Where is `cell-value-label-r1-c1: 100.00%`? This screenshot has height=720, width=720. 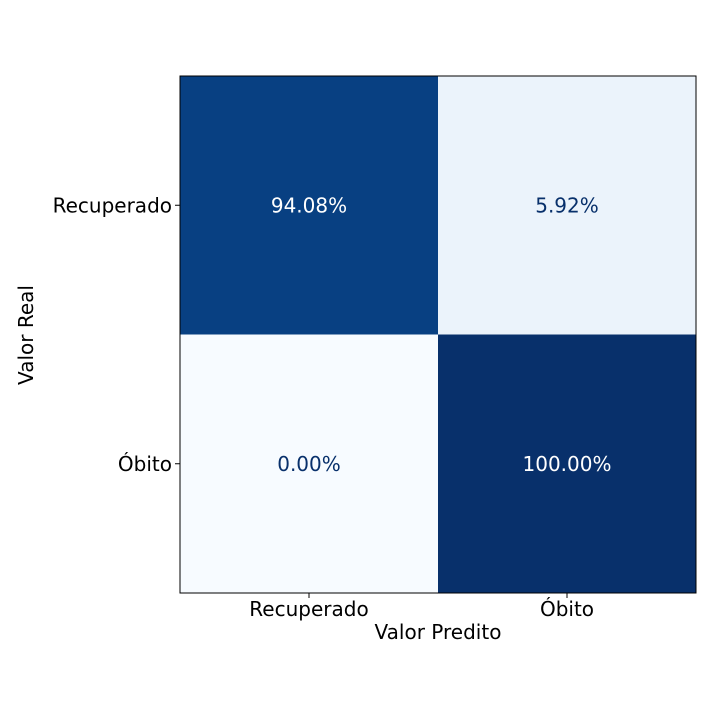
cell-value-label-r1-c1: 100.00% is located at coordinates (567, 464).